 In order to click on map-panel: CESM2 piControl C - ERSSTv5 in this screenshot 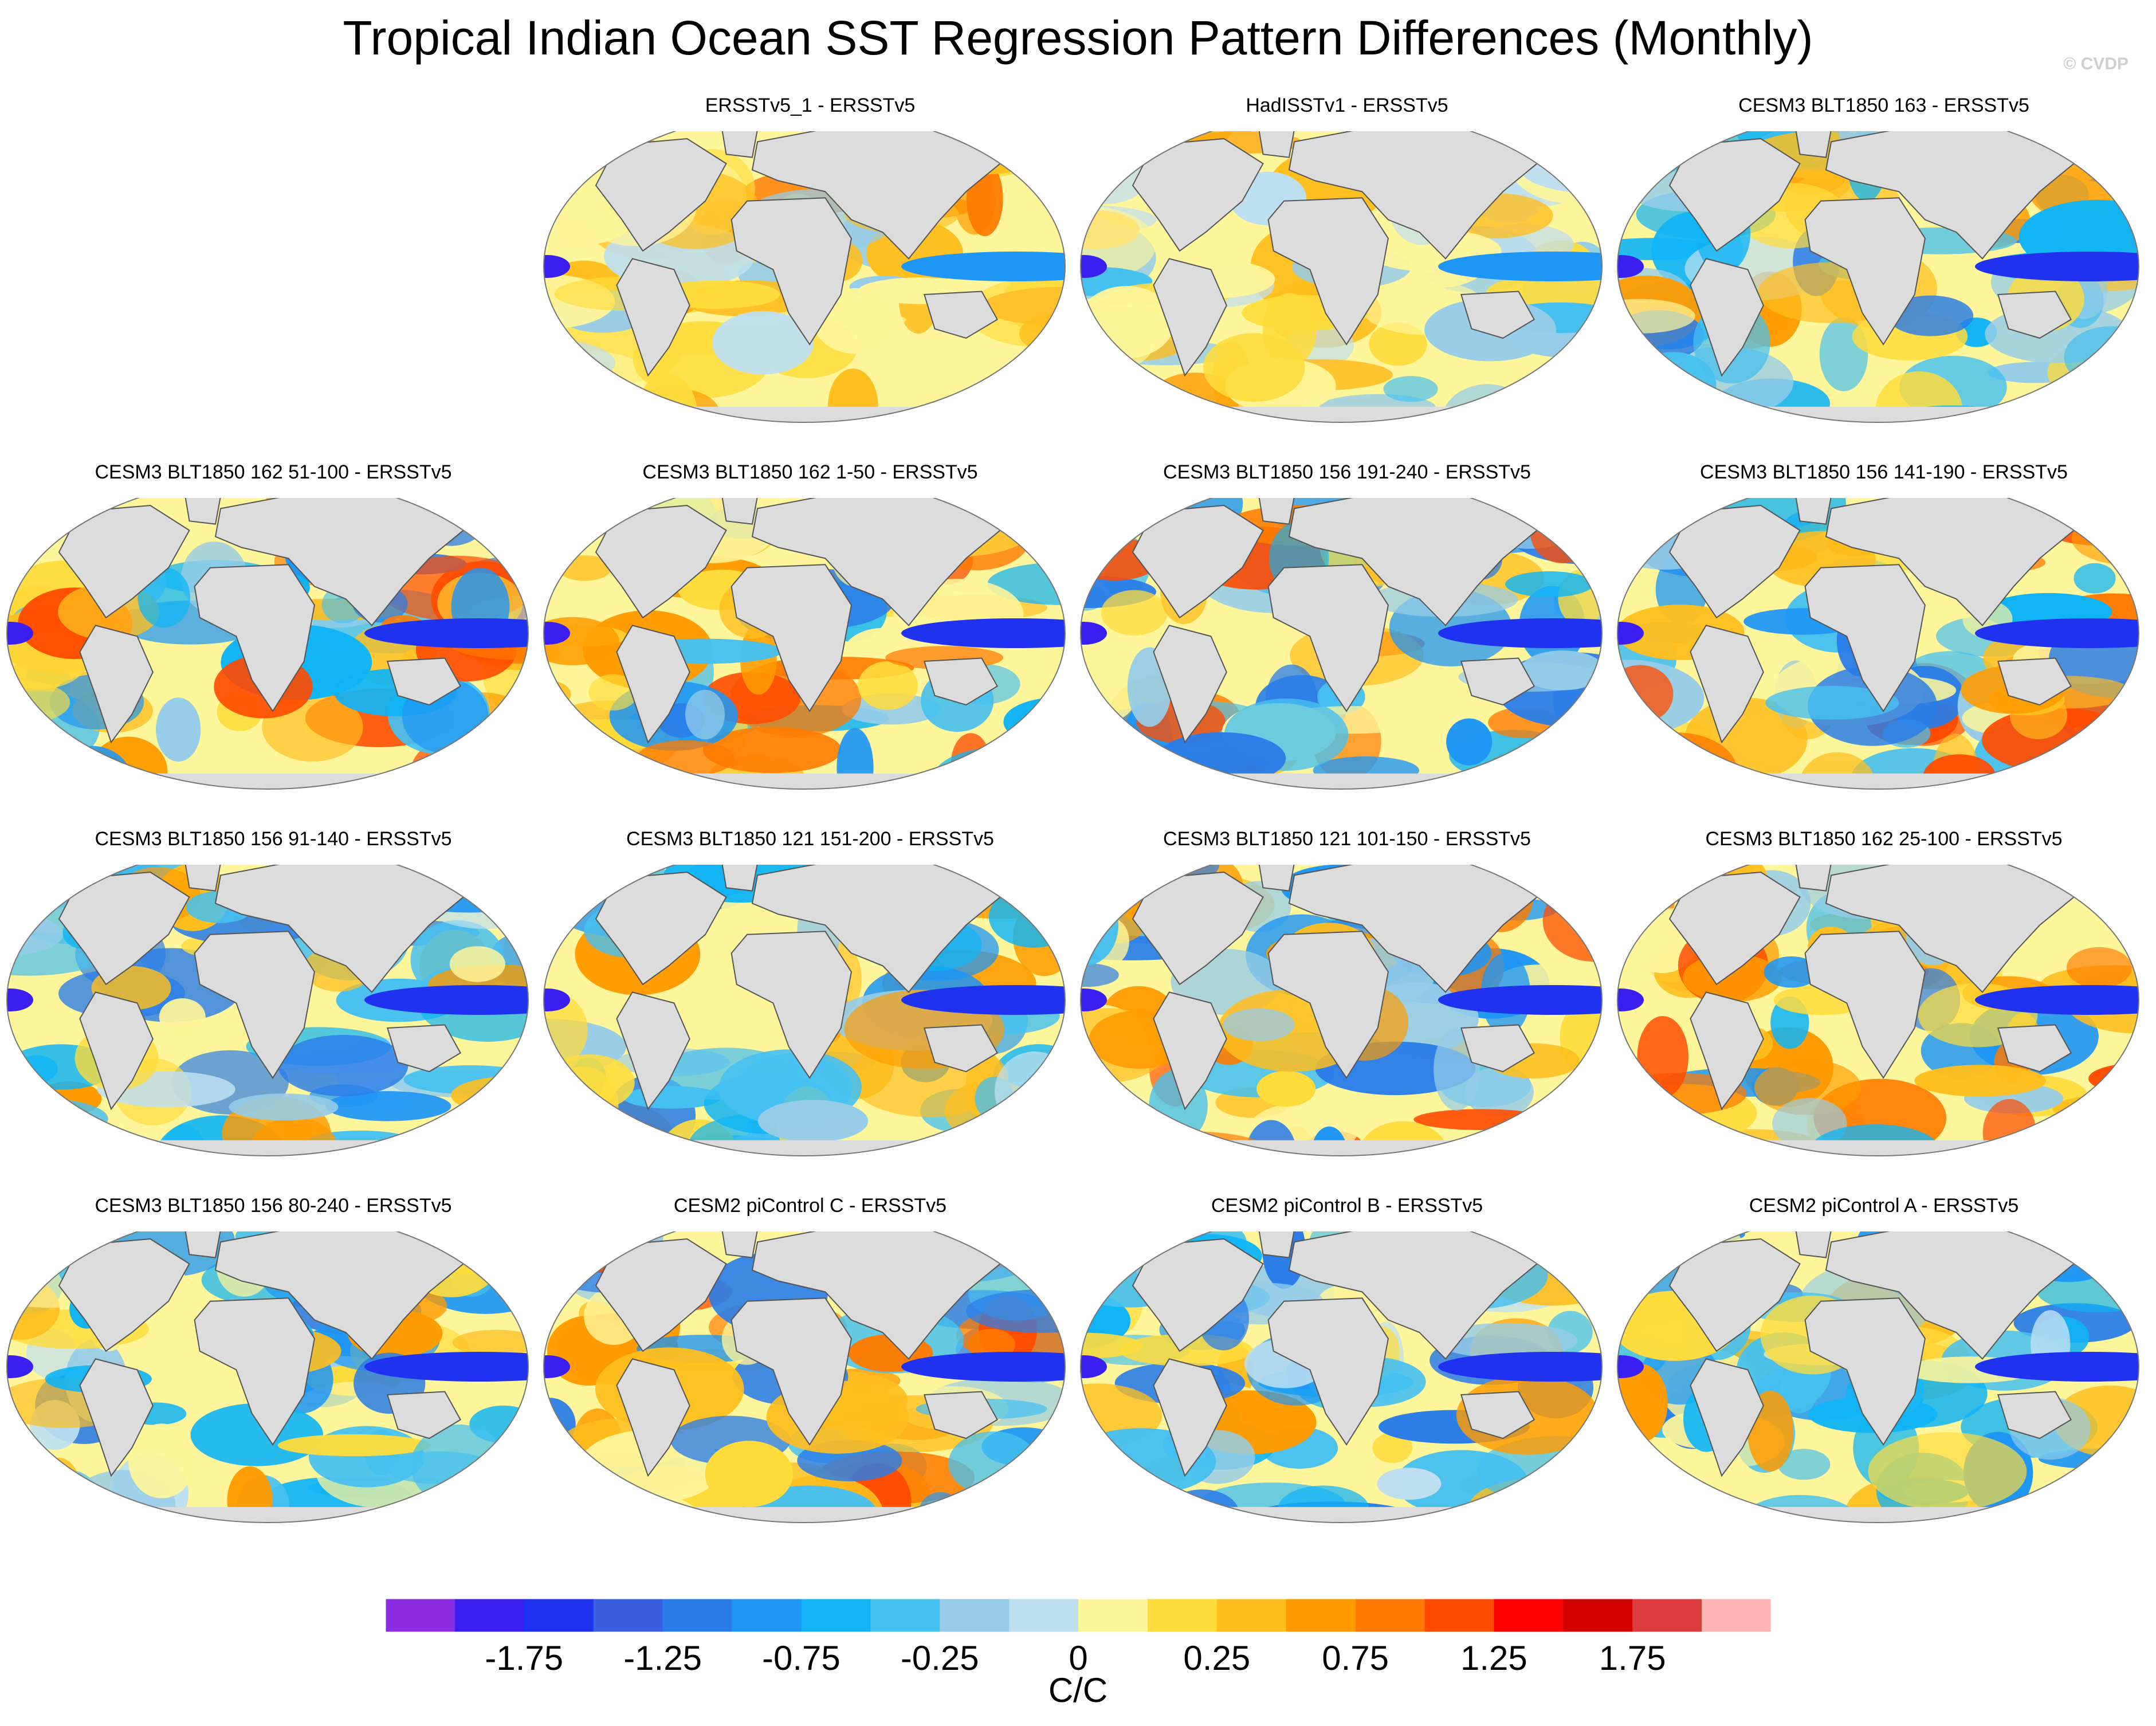, I will do `click(810, 1373)`.